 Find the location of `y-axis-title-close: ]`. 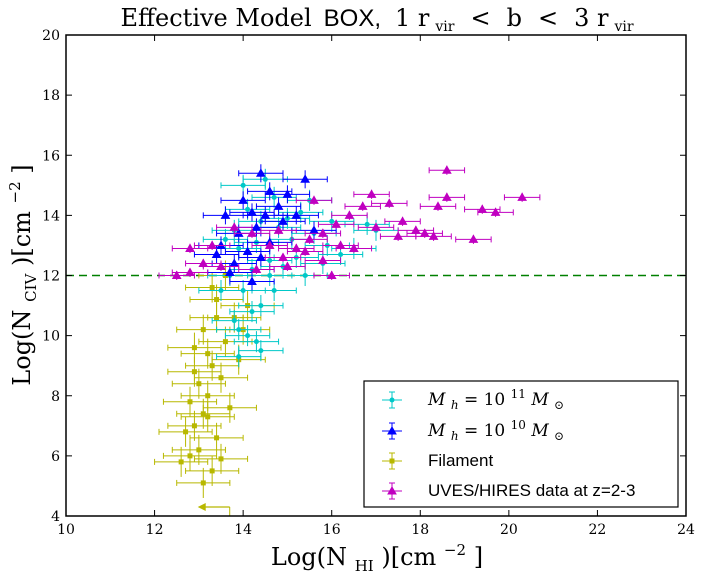

y-axis-title-close: ] is located at coordinates (22, 168).